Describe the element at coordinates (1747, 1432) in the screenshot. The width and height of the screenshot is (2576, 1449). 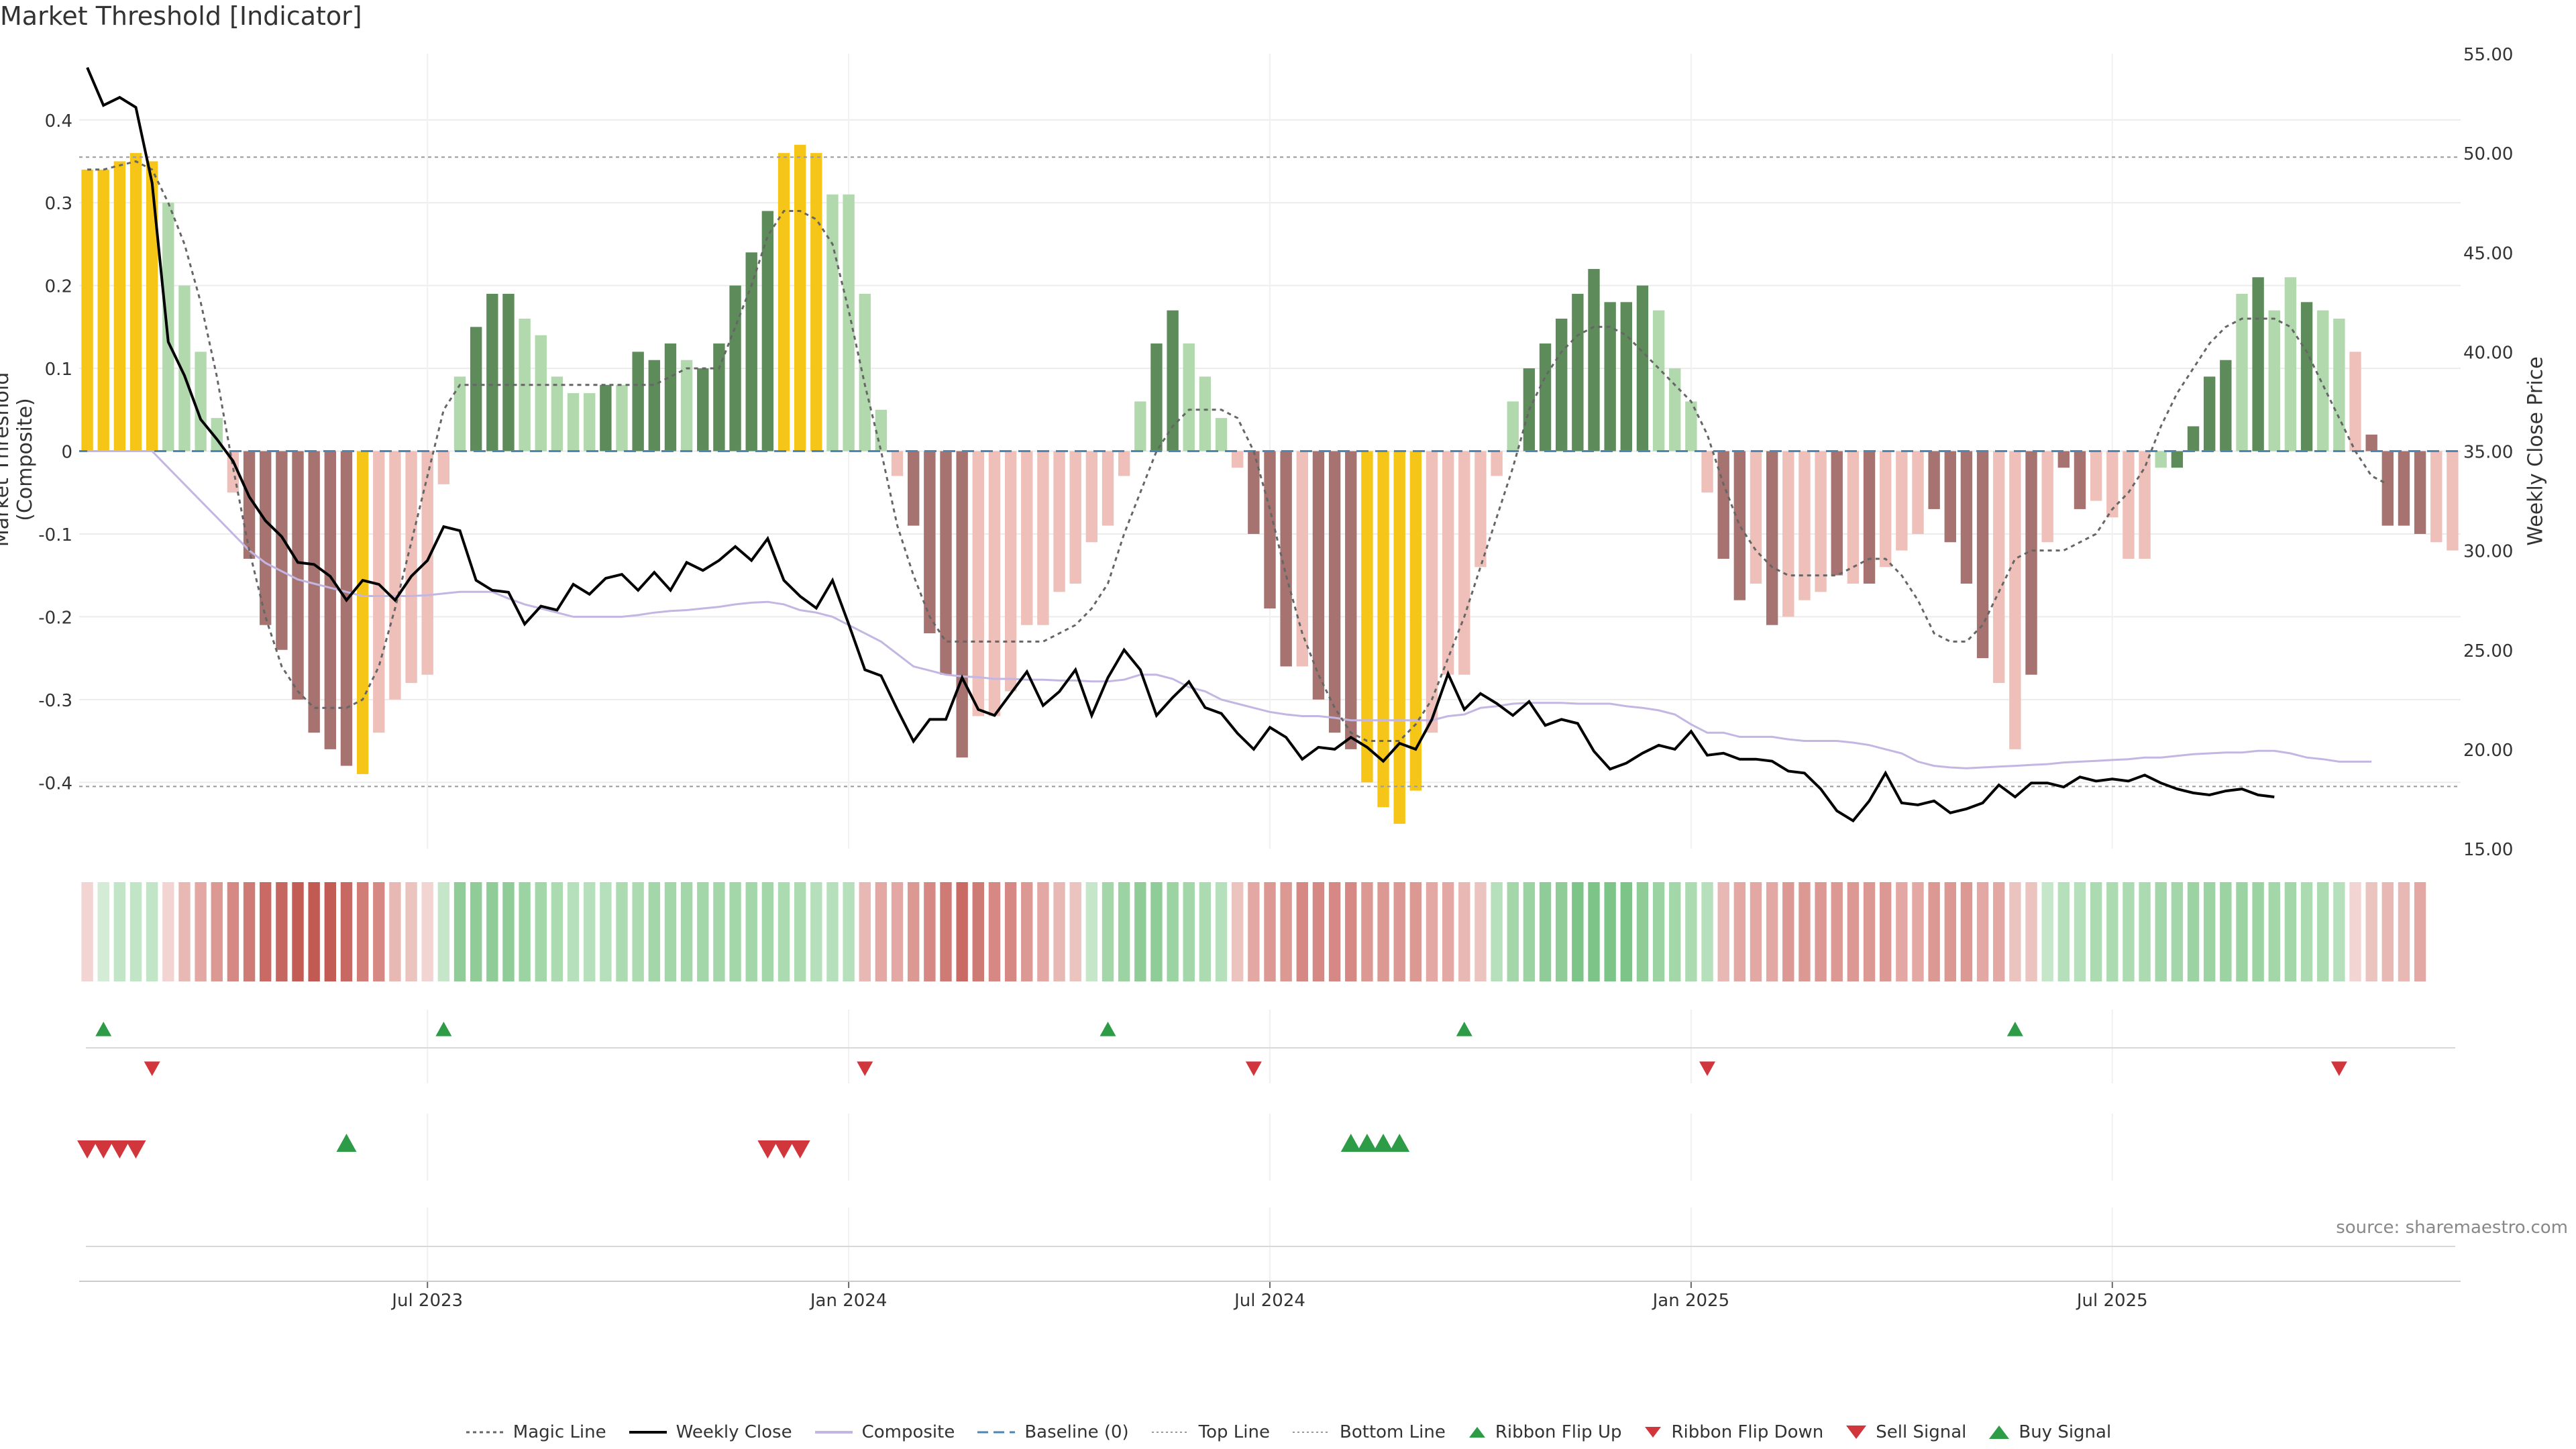
I see `legend-ribbon-flip-down-label: Ribbon Flip Down` at that location.